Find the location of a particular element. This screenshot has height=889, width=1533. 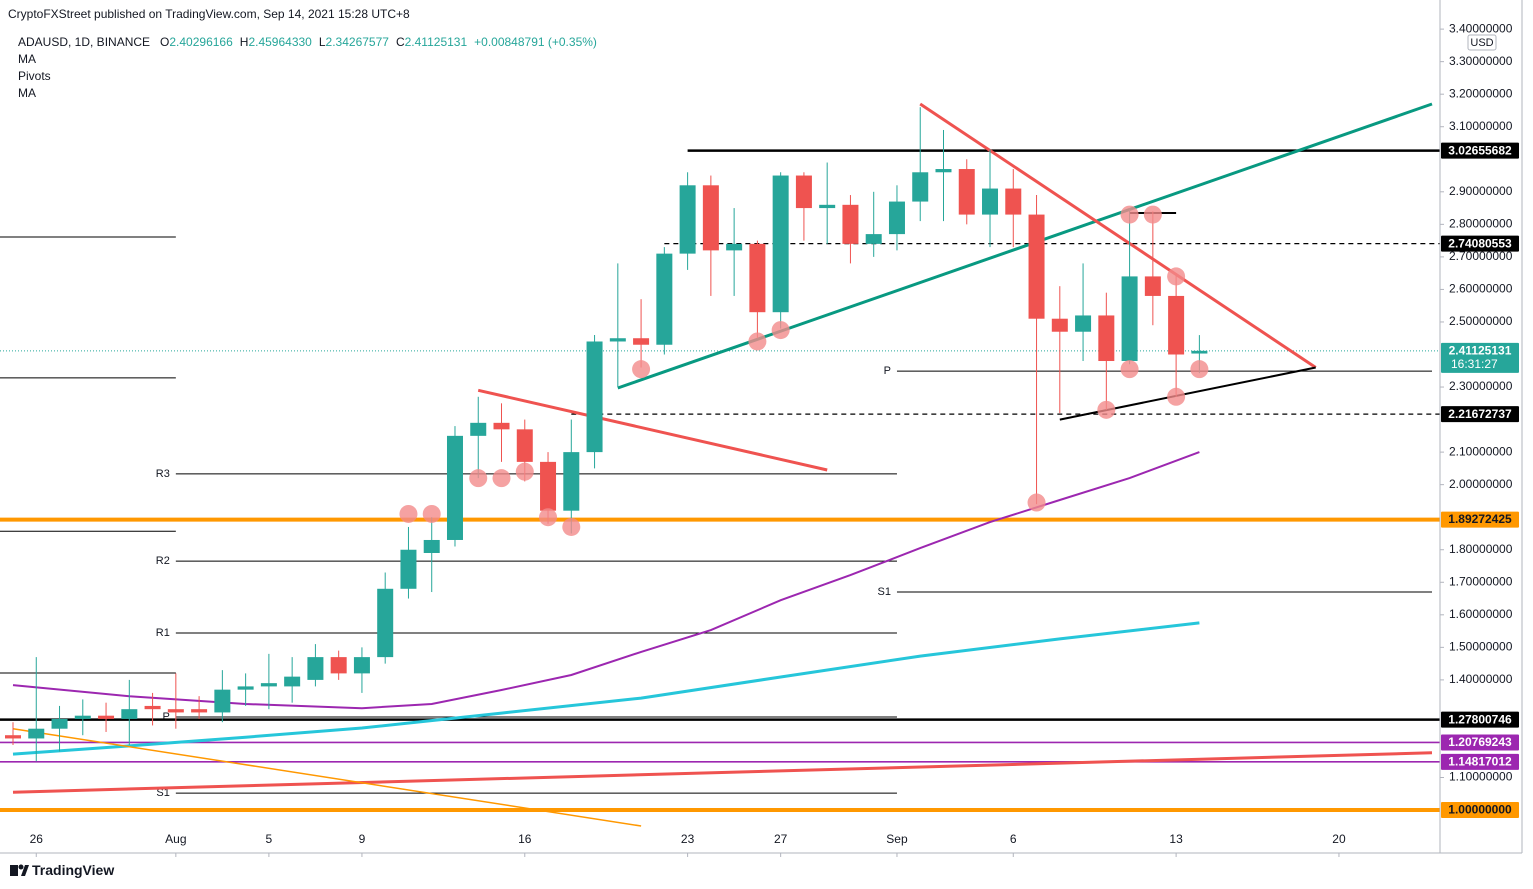

currency-box is located at coordinates (1482, 42).